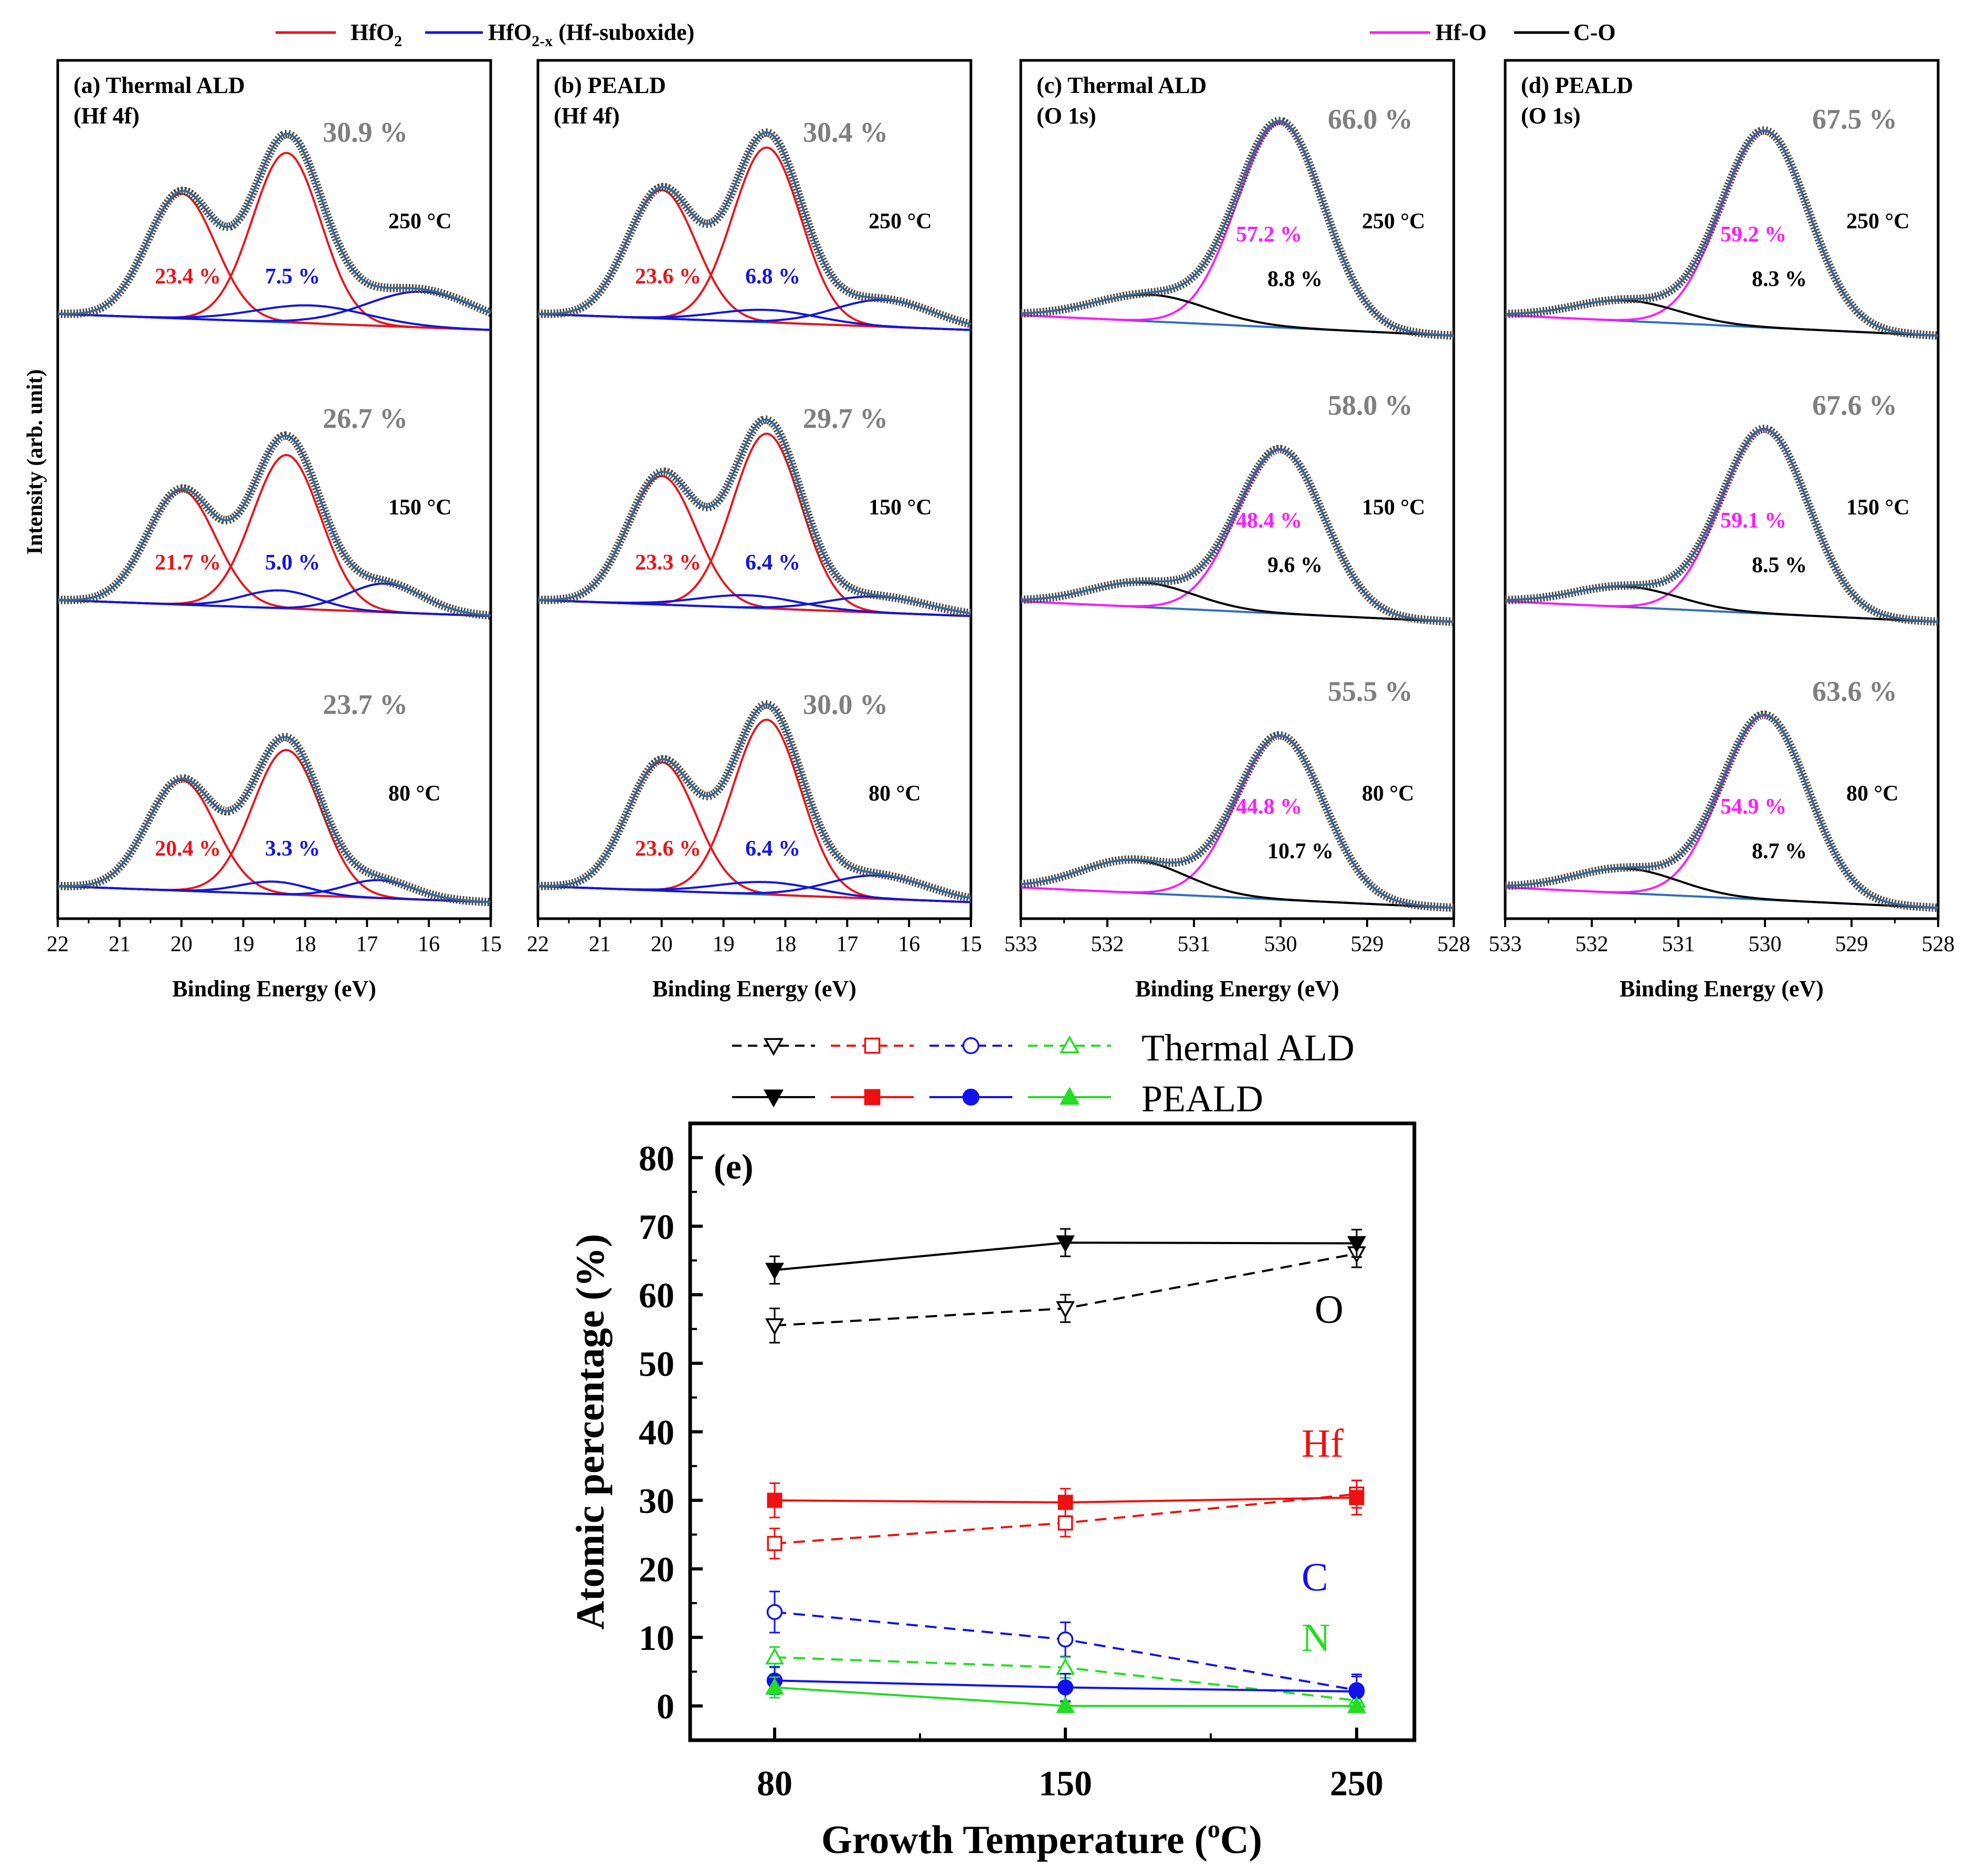  Describe the element at coordinates (657, 1501) in the screenshot. I see `y-tick-label: 30` at that location.